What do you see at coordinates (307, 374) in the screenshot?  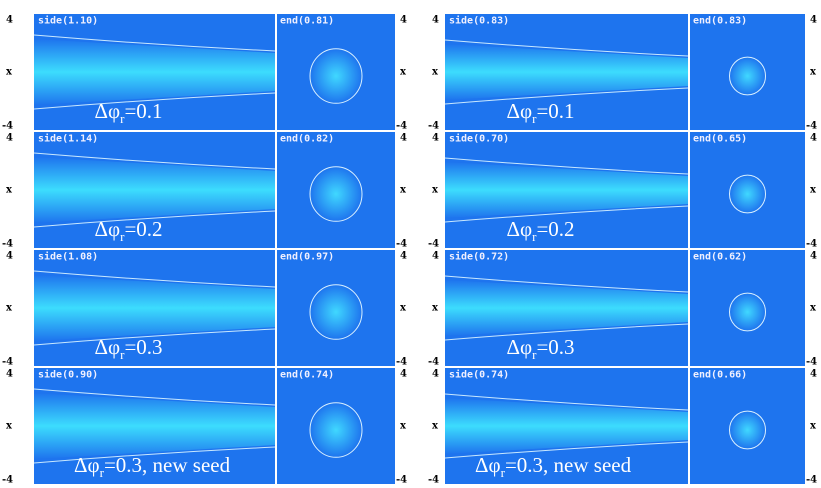 I see `end-label: end(0.74)` at bounding box center [307, 374].